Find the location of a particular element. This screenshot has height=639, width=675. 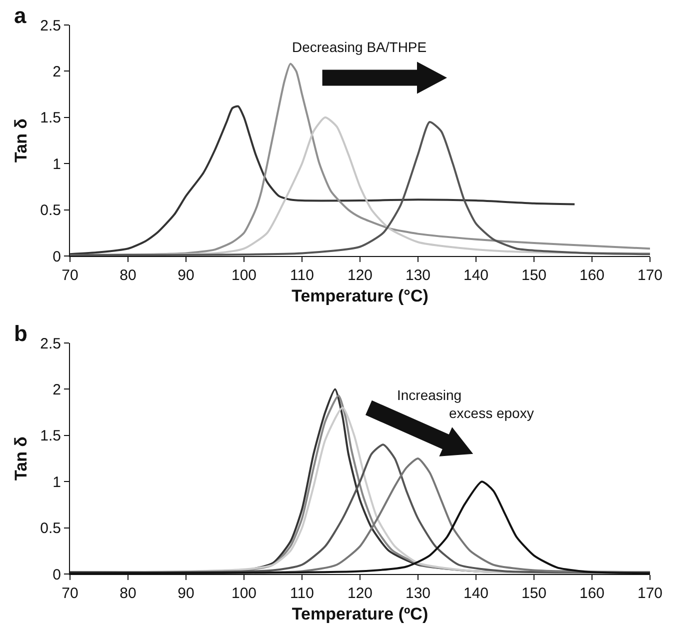

chart-title: b is located at coordinates (21, 333).